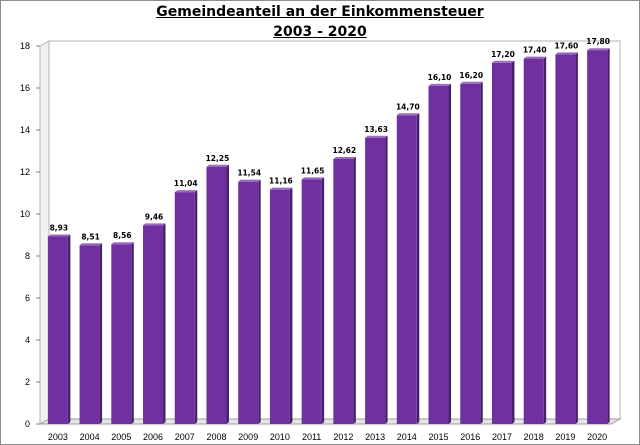  I want to click on x-tick-label: 2006, so click(153, 437).